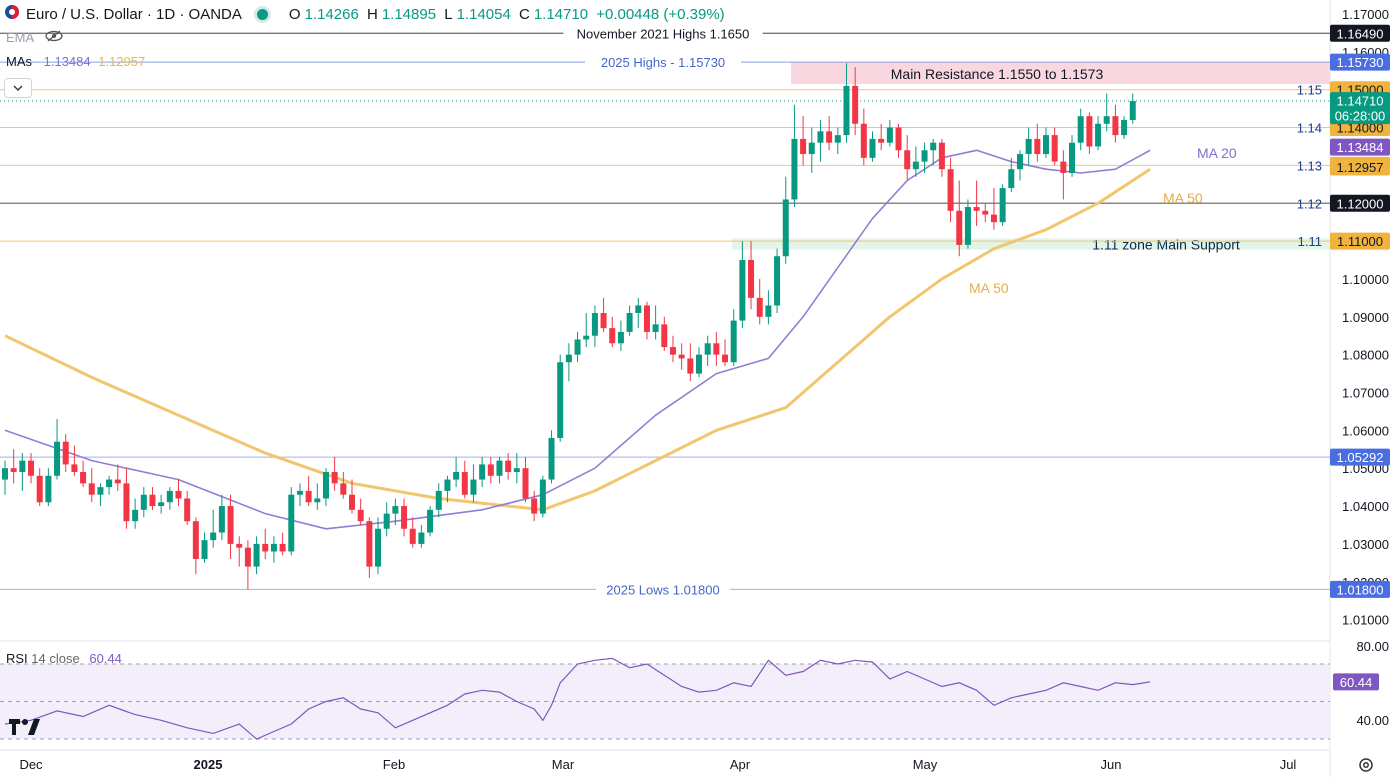 The image size is (1400, 782). What do you see at coordinates (1365, 544) in the screenshot?
I see `price-tick-label: 1.03000` at bounding box center [1365, 544].